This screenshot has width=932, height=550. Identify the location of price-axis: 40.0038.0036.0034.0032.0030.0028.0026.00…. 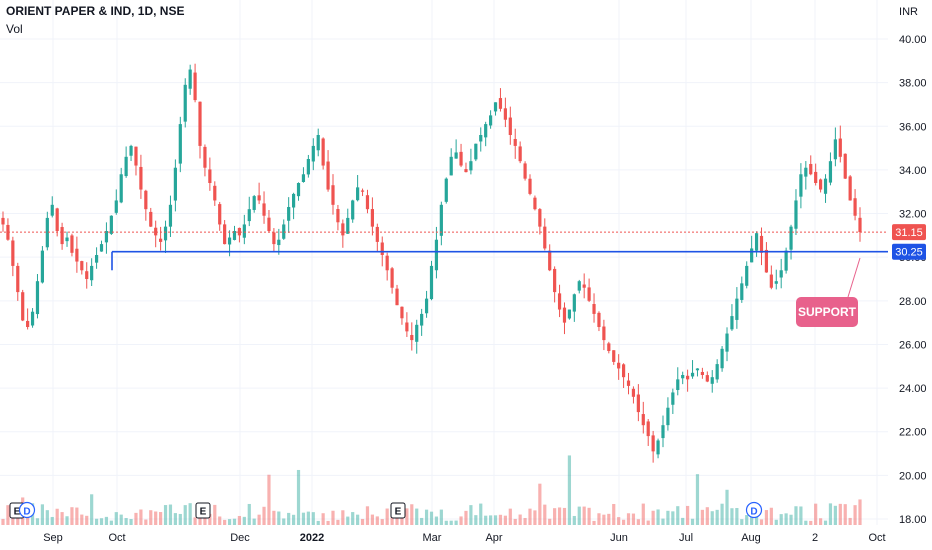
(913, 280).